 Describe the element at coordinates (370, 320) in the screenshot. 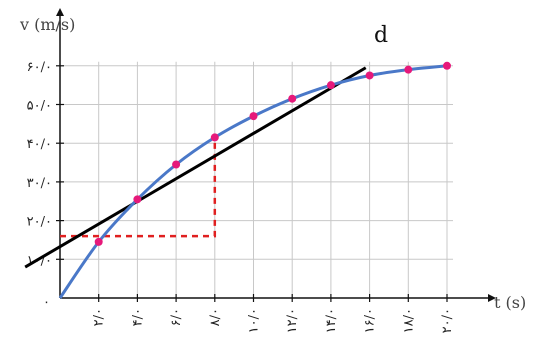

I see `x-tick-label: ۱۶/۰` at that location.